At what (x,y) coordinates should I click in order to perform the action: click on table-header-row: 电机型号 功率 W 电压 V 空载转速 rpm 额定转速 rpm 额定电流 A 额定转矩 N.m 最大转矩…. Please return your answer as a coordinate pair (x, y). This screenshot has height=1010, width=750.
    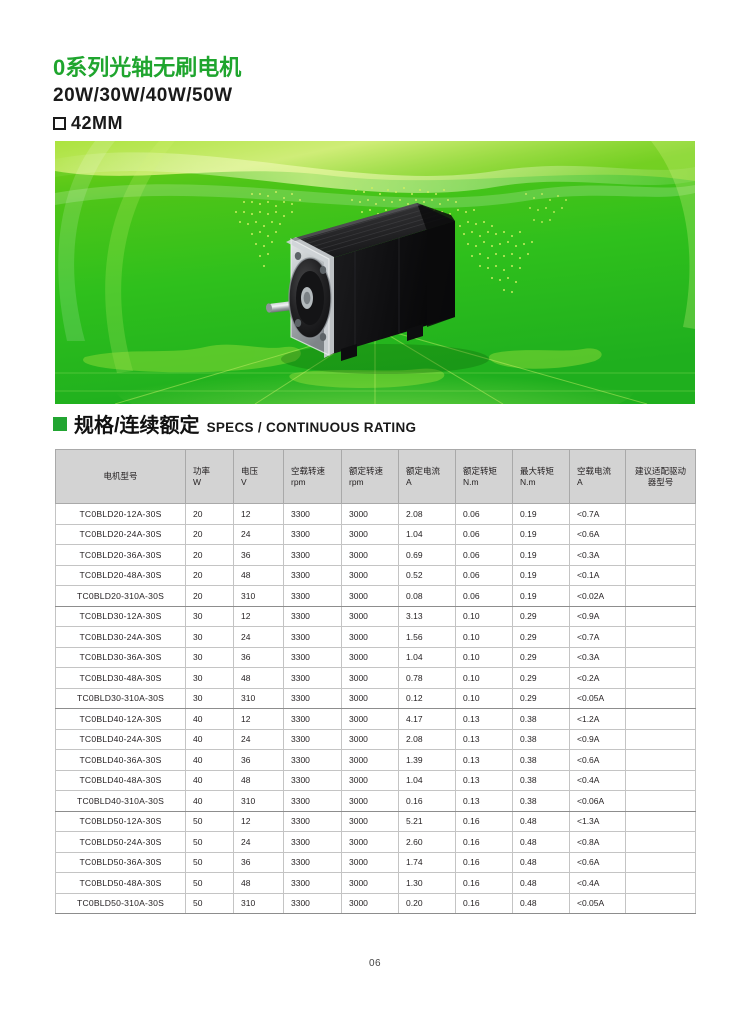
    Looking at the image, I should click on (375, 476).